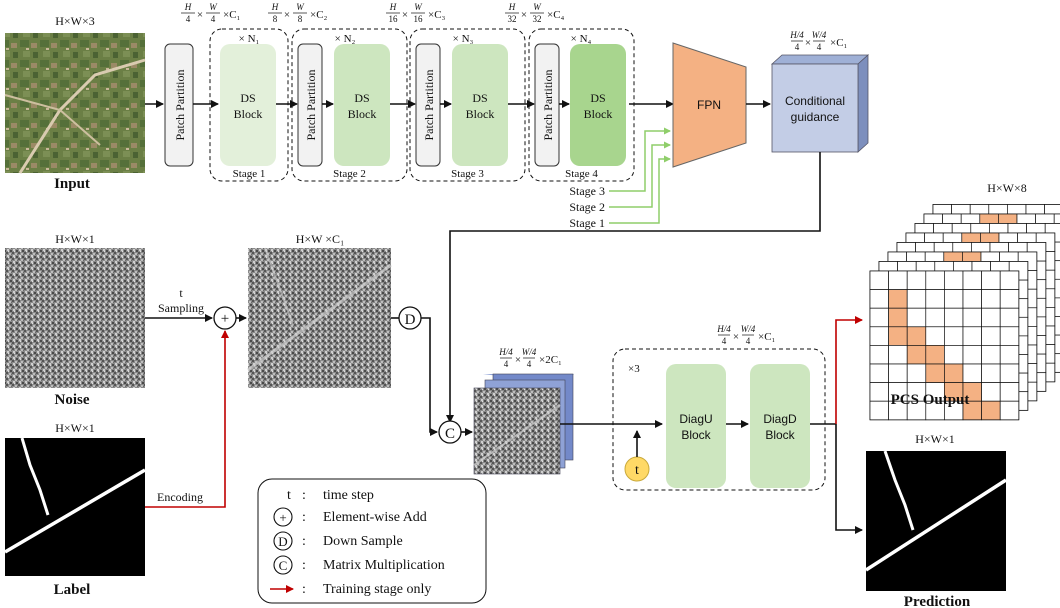  What do you see at coordinates (298, 13) in the screenshot?
I see `stage-dims: H 8 × W 8 ×C₂` at bounding box center [298, 13].